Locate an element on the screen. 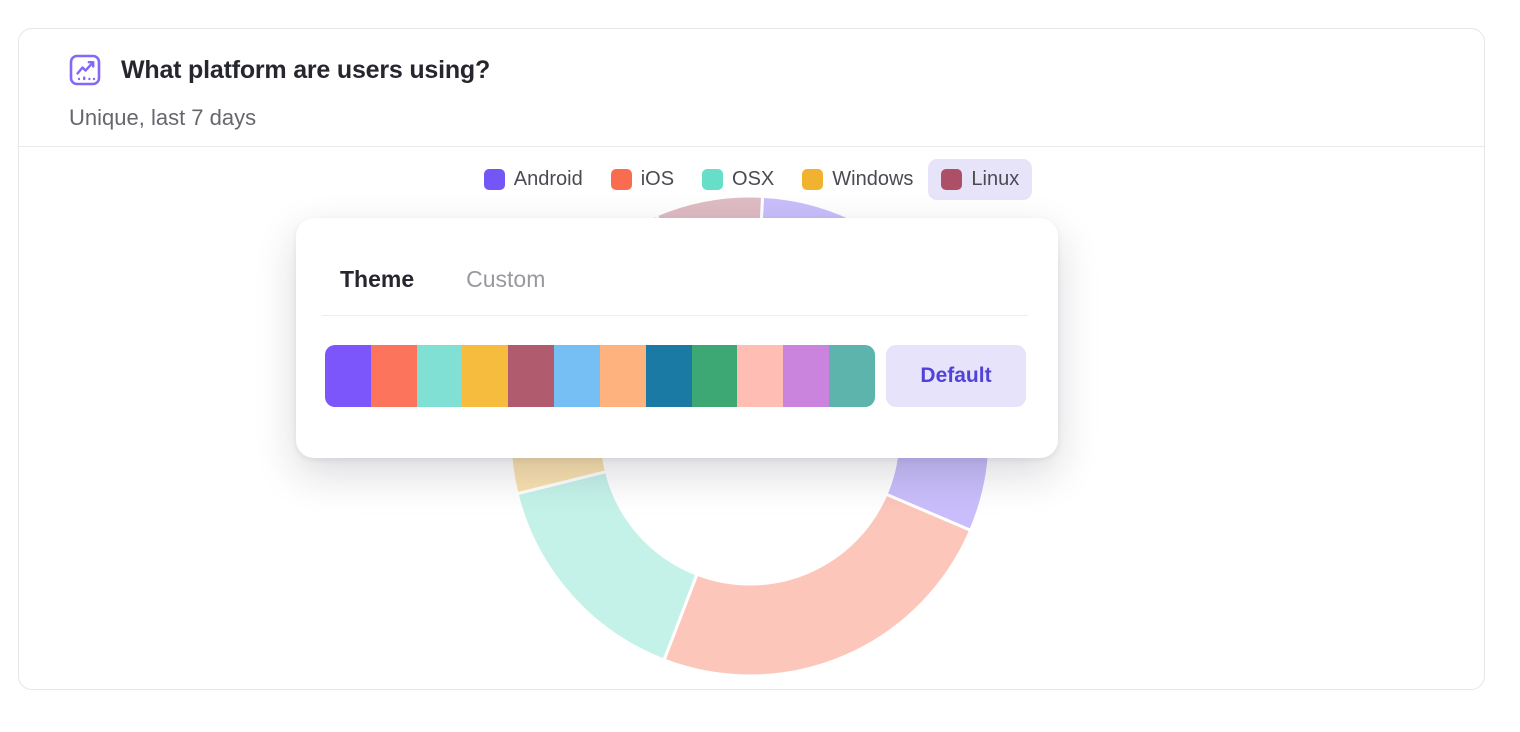  legend-label: Android is located at coordinates (548, 179).